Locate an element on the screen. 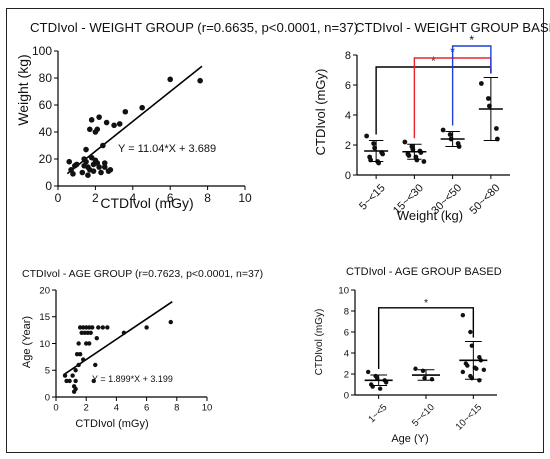 The height and width of the screenshot is (459, 550). chart4-y-tick-label: 10 is located at coordinates (343, 290).